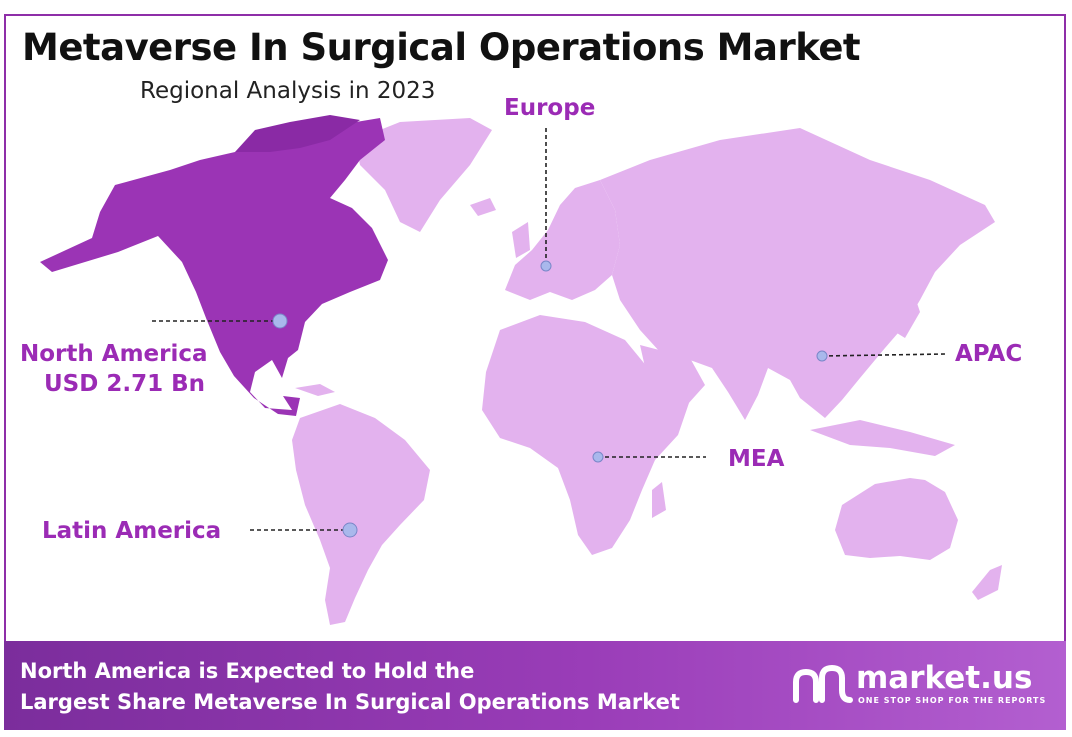  Describe the element at coordinates (987, 582) in the screenshot. I see `new-zealand` at that location.